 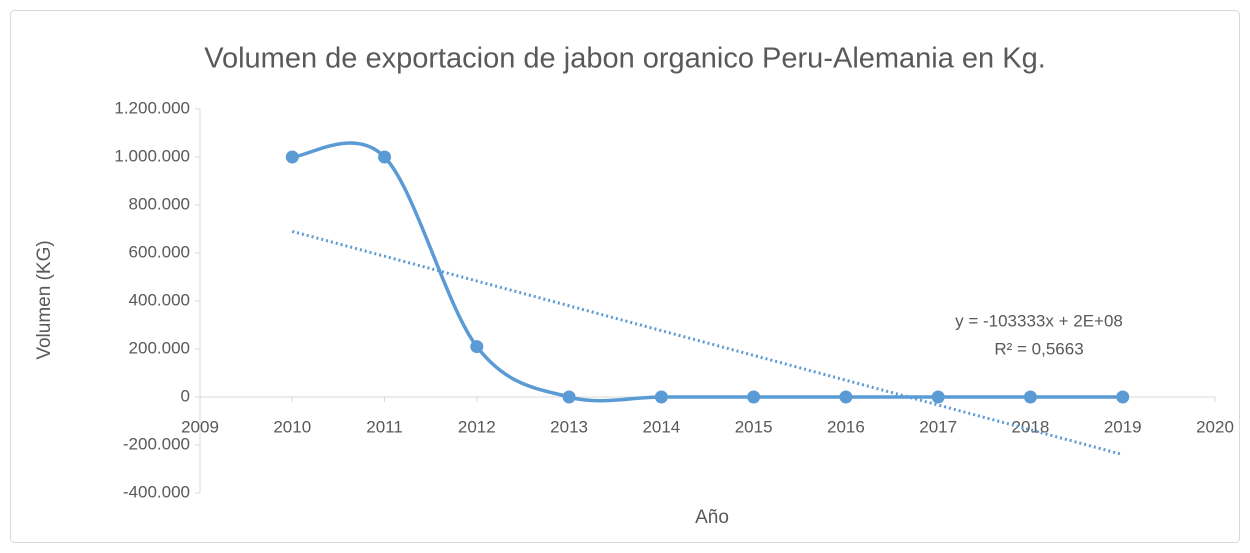 I want to click on y-tick-label: -200.000, so click(x=156, y=443).